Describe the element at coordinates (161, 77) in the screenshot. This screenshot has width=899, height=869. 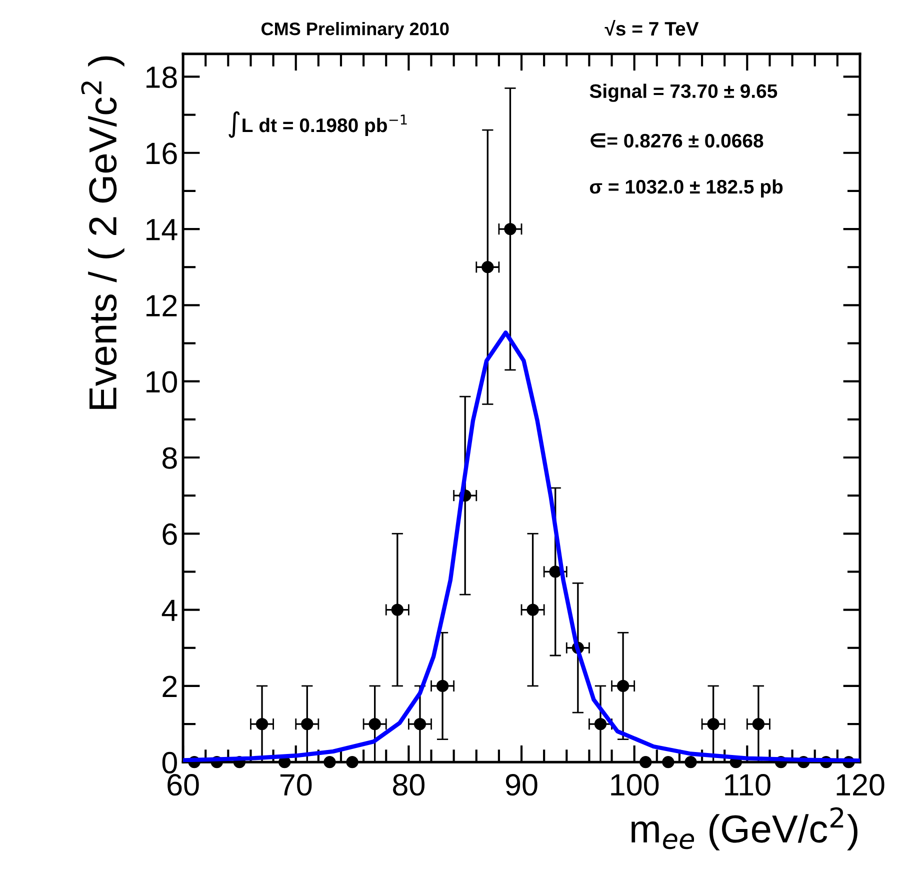
I see `y-tick-label: 18` at that location.